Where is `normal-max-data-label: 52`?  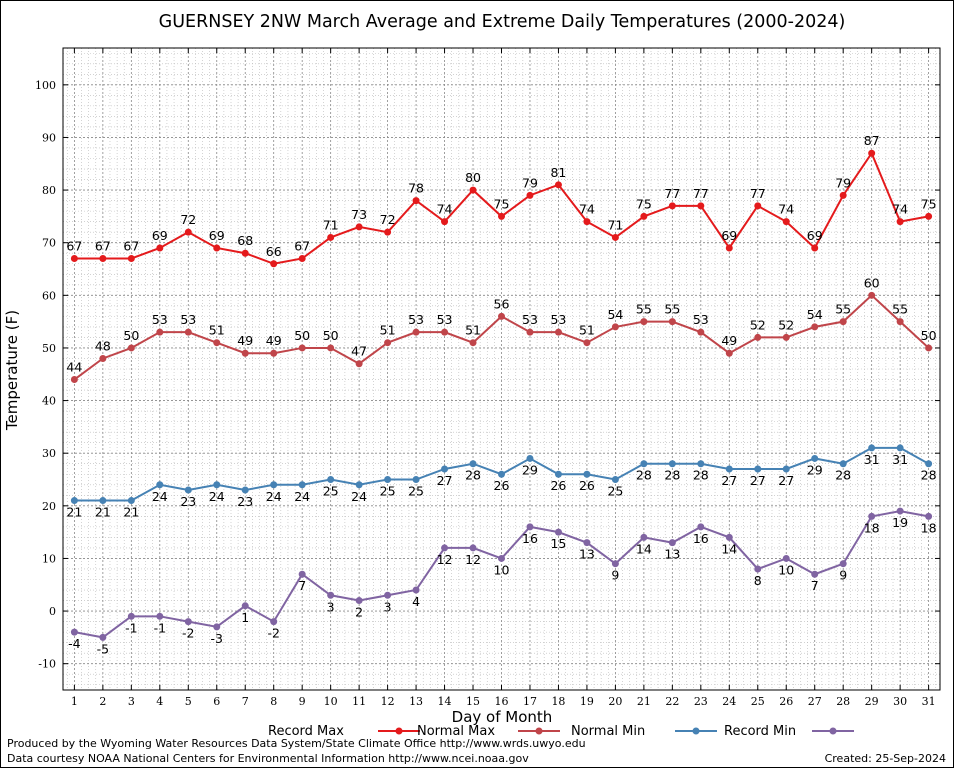 normal-max-data-label: 52 is located at coordinates (758, 324).